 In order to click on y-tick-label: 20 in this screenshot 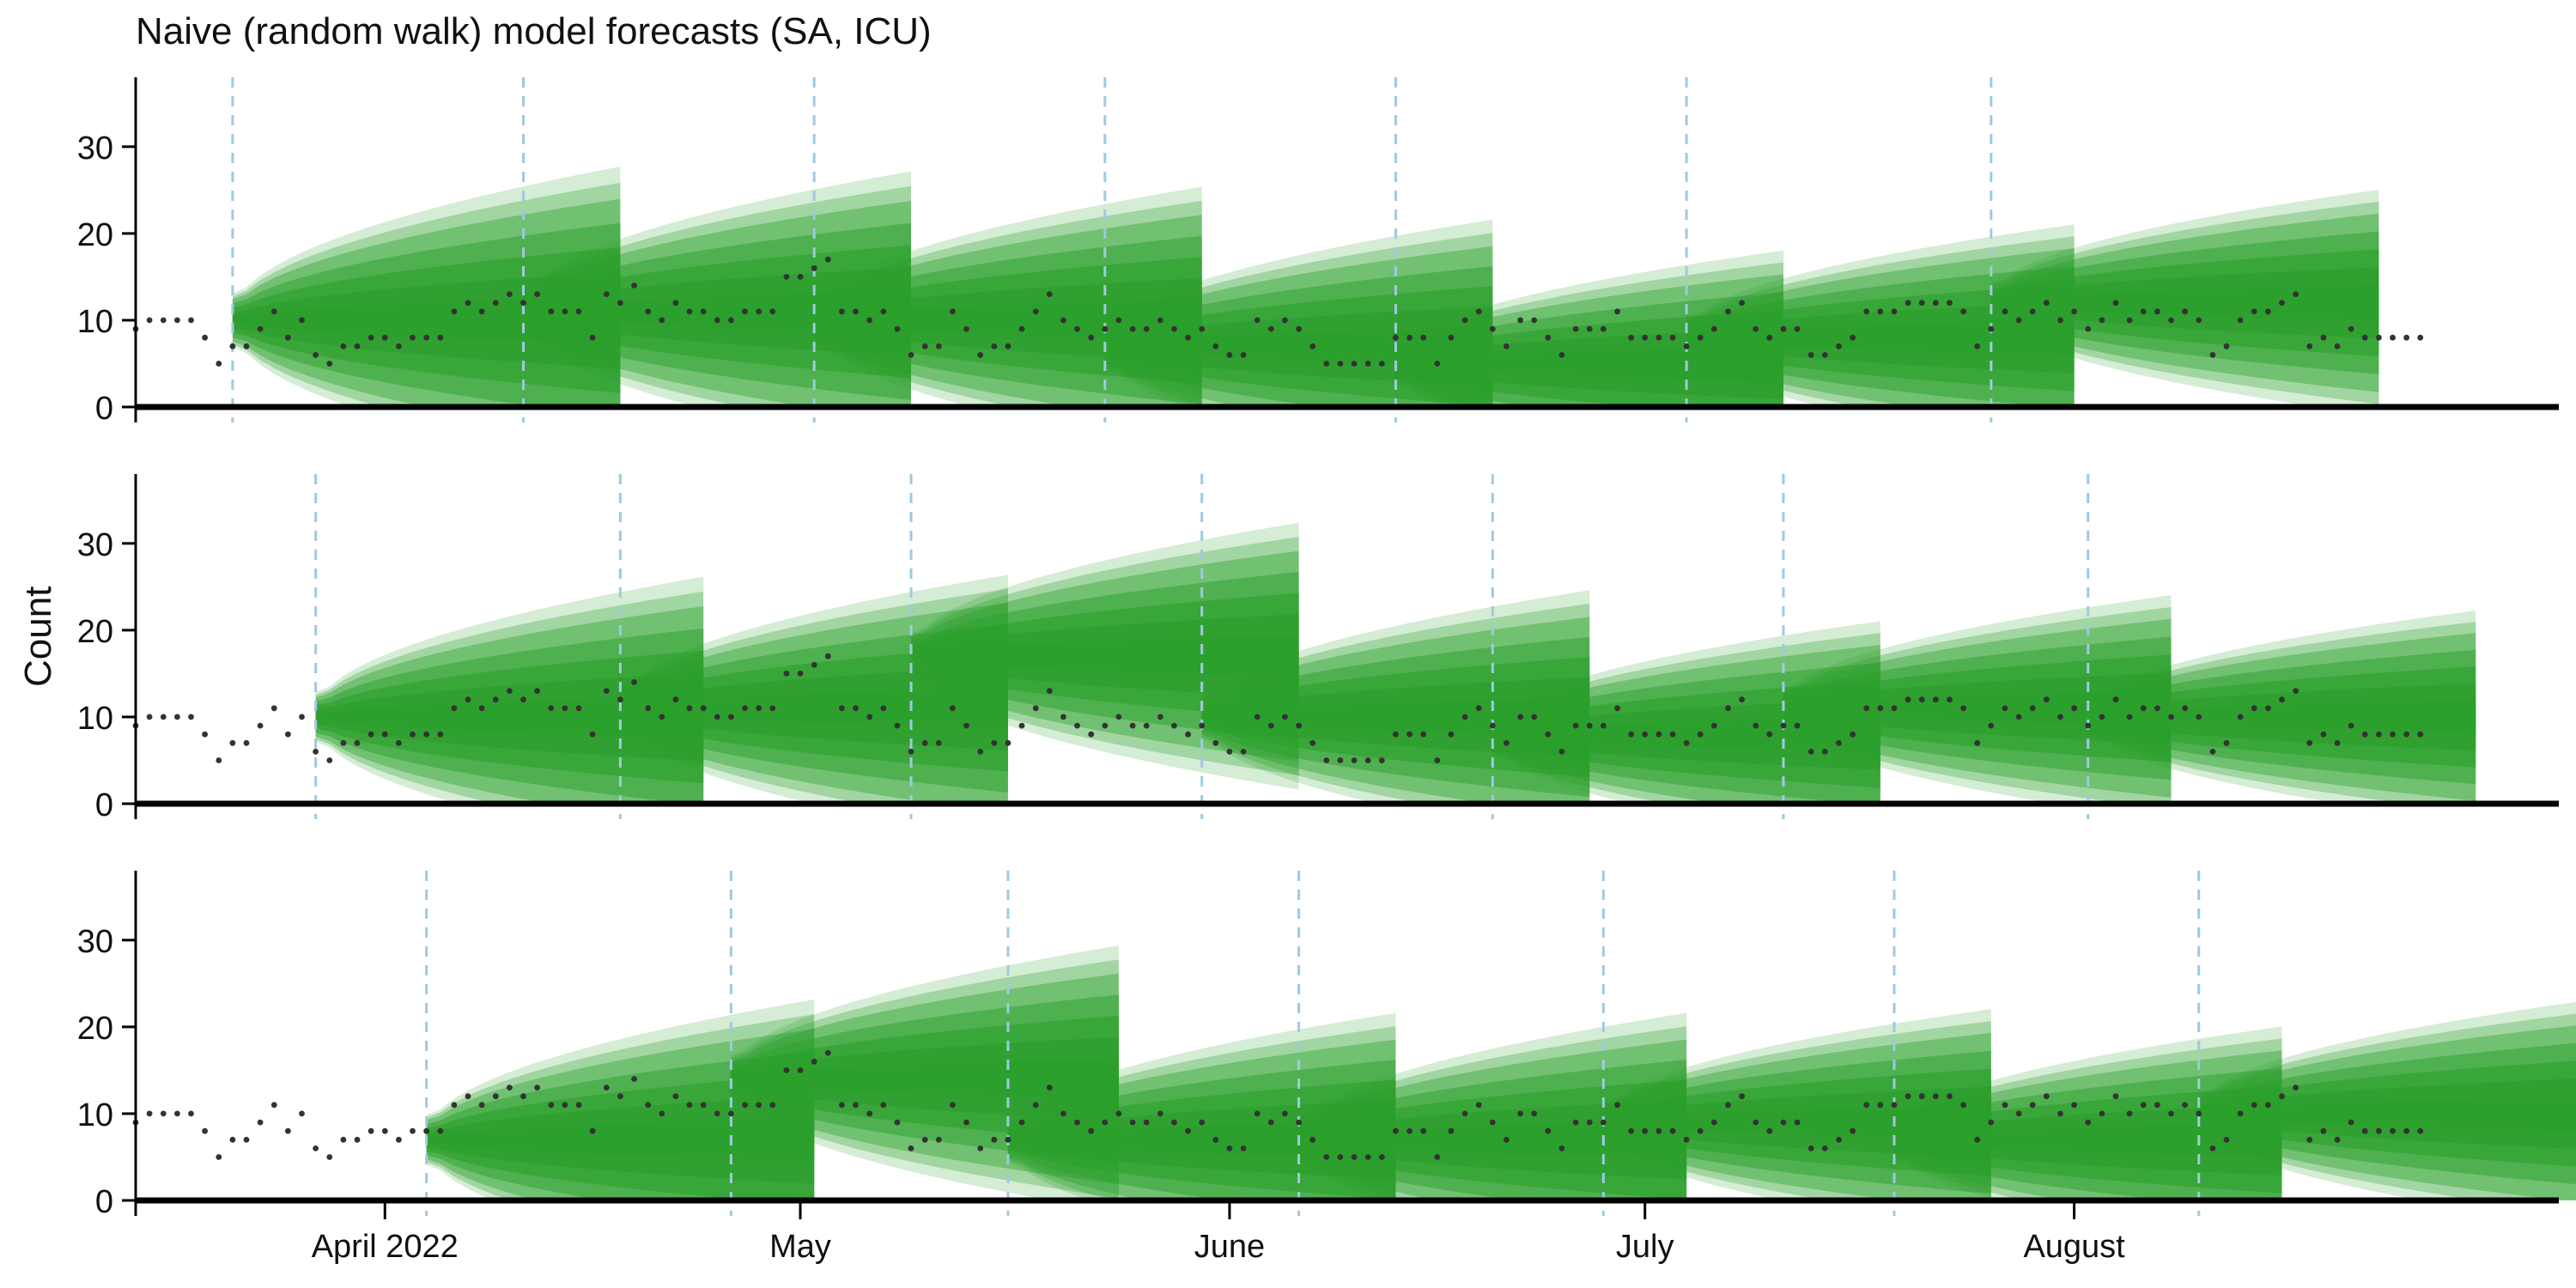, I will do `click(95, 1029)`.